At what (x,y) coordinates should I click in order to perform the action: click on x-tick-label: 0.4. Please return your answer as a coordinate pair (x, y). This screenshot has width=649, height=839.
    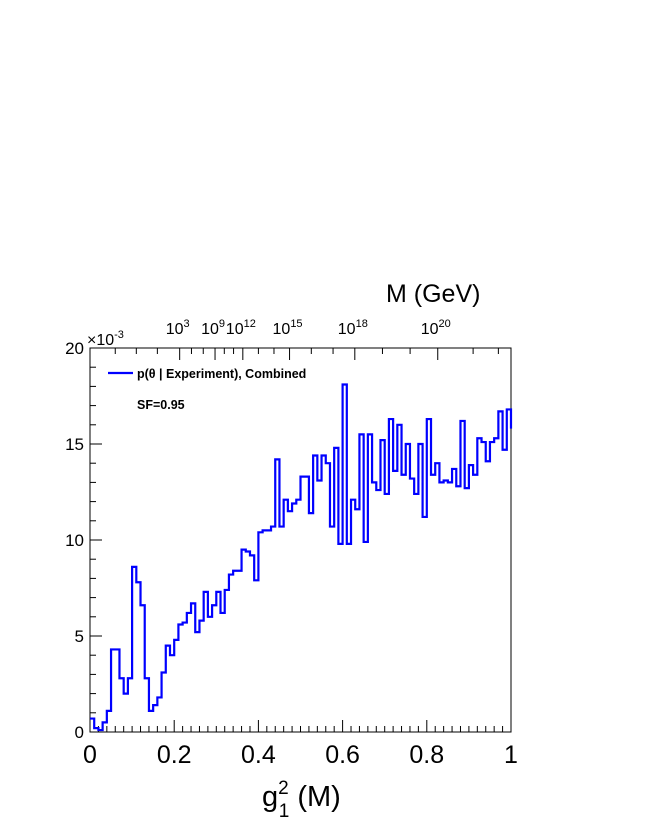
    Looking at the image, I should click on (258, 755).